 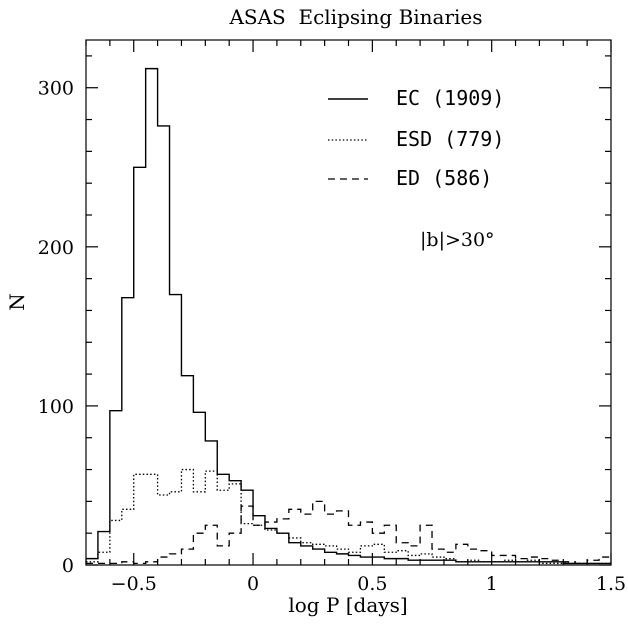 I want to click on y-tick-label: 100, so click(x=56, y=407).